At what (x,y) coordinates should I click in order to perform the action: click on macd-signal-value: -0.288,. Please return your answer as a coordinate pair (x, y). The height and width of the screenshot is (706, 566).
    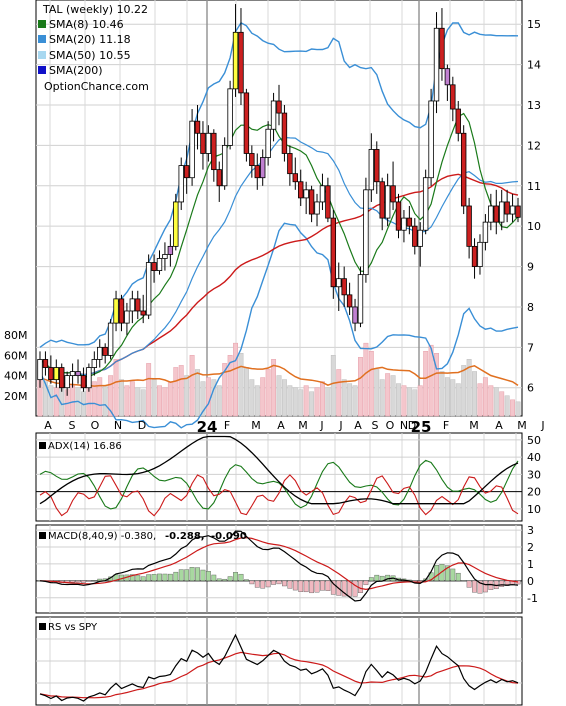
    Looking at the image, I should click on (185, 536).